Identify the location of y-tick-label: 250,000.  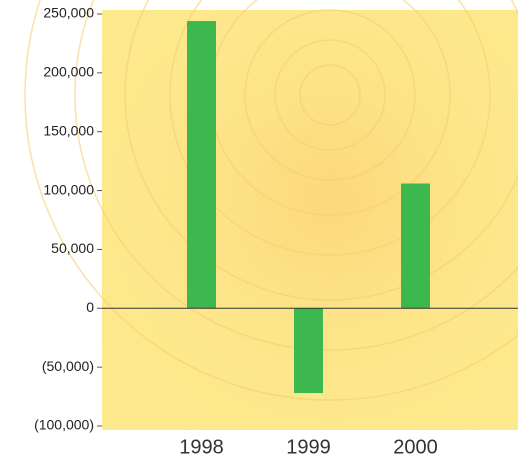
(68, 13).